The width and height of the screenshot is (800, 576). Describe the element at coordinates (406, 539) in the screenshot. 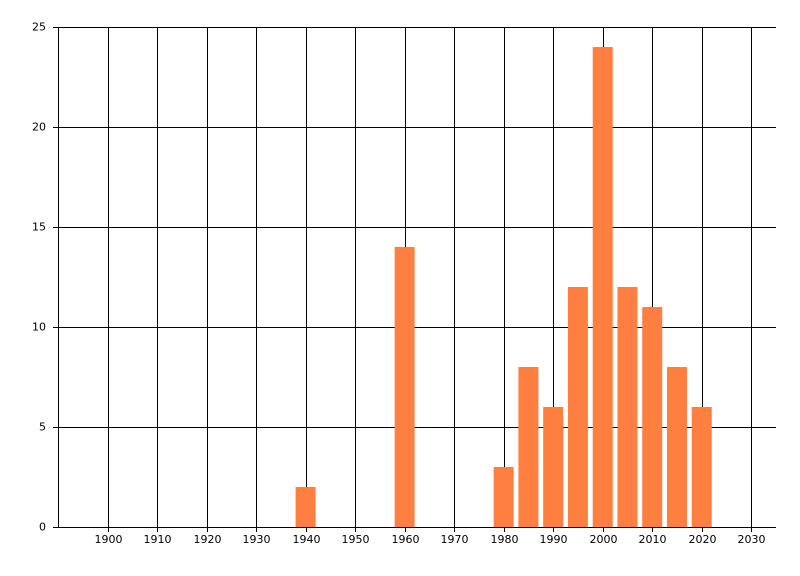

I see `x-tick-label: 1960` at that location.